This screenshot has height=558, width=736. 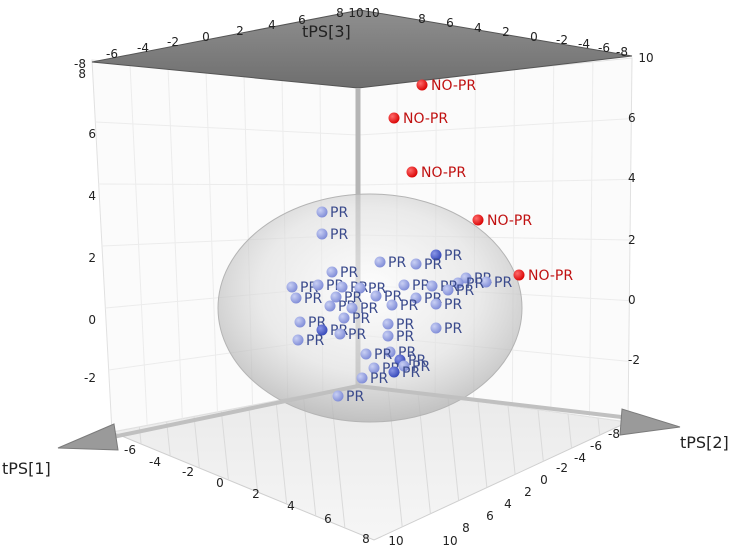 What do you see at coordinates (704, 442) in the screenshot?
I see `axis-label-tps2: tPS[2]` at bounding box center [704, 442].